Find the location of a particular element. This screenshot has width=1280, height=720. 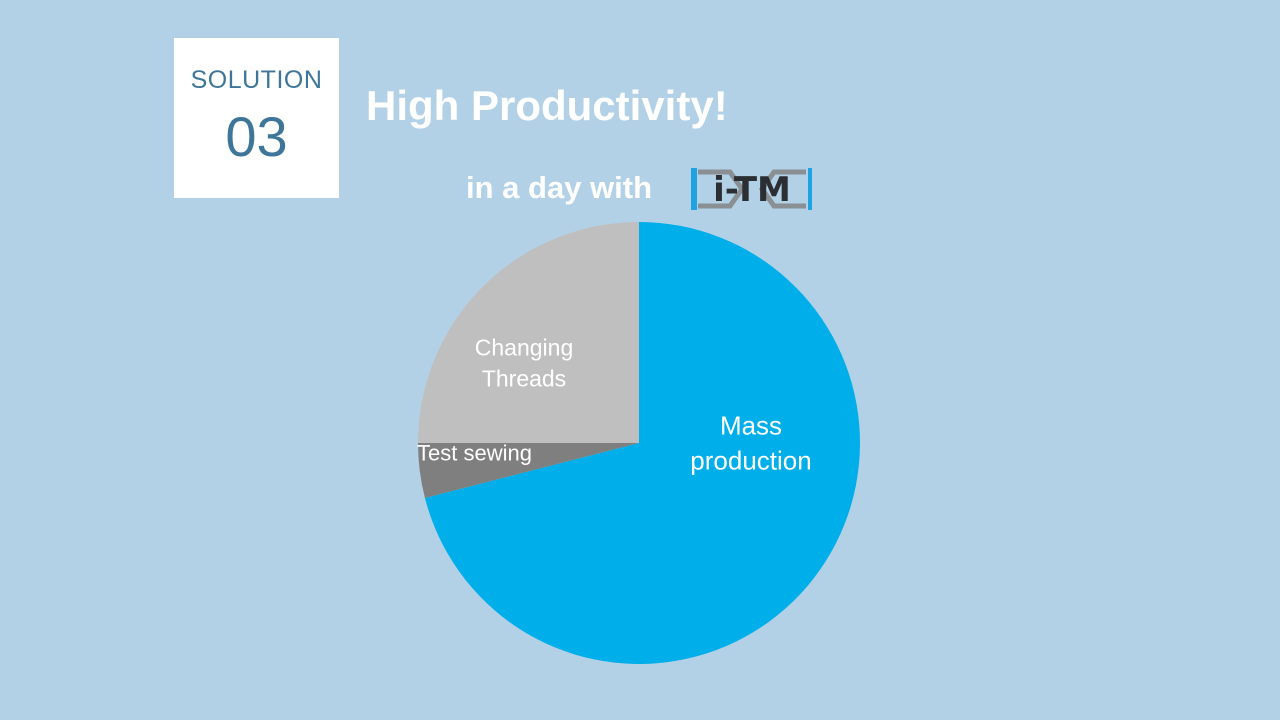

i-tm-logo-icon: i-TM is located at coordinates (751, 189).